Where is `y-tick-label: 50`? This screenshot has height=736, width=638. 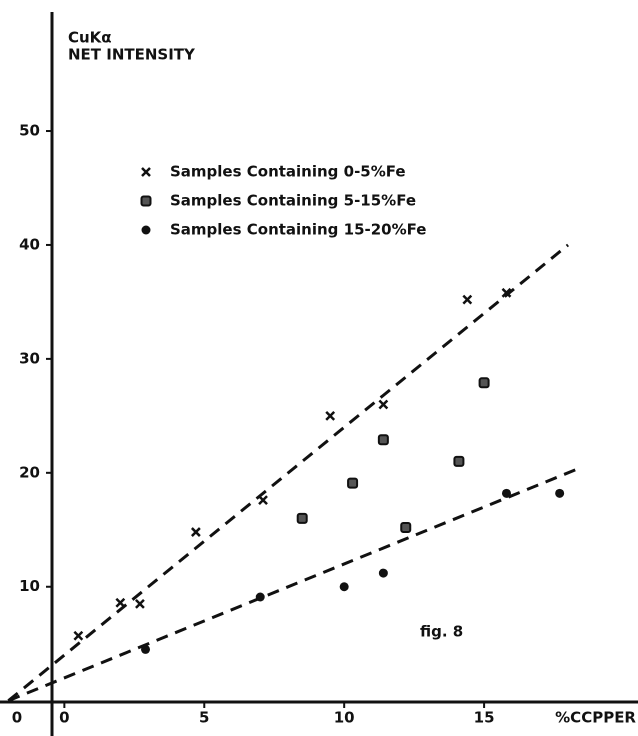 y-tick-label: 50 is located at coordinates (29, 131).